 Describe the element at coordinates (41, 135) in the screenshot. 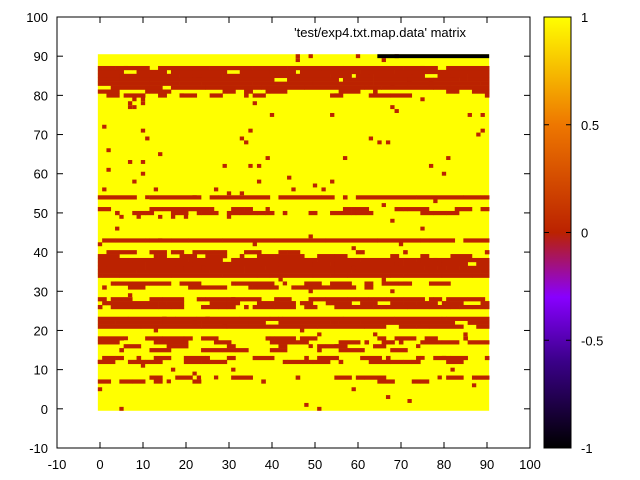

I see `y-tick-label: 70` at that location.